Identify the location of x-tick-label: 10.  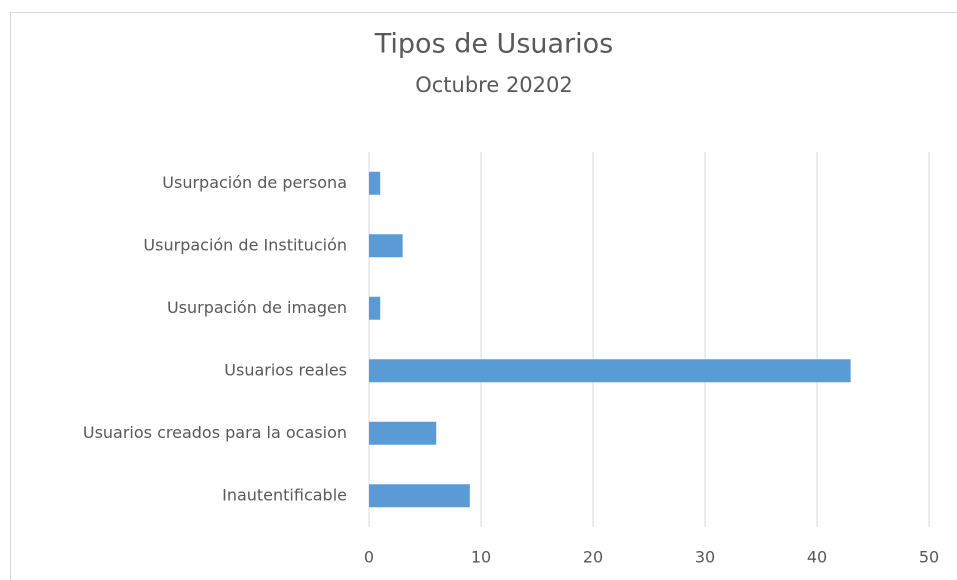
(481, 557).